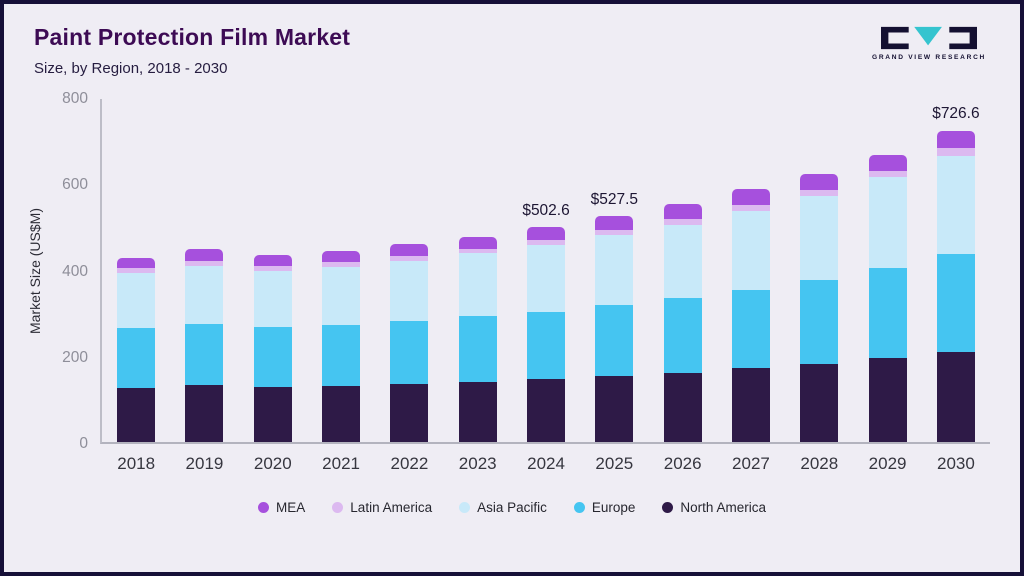 The image size is (1024, 576). Describe the element at coordinates (929, 38) in the screenshot. I see `gvr-logo-icon` at that location.